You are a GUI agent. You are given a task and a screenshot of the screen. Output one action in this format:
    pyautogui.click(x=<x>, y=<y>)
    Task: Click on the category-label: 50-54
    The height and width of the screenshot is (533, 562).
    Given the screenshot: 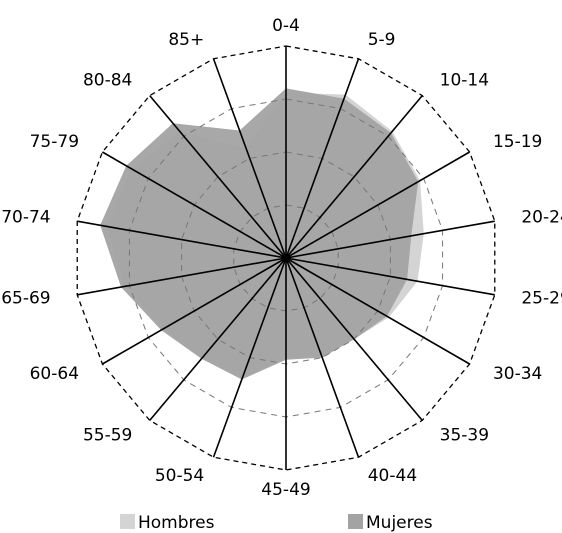 What is the action you would take?
    pyautogui.click(x=179, y=476)
    